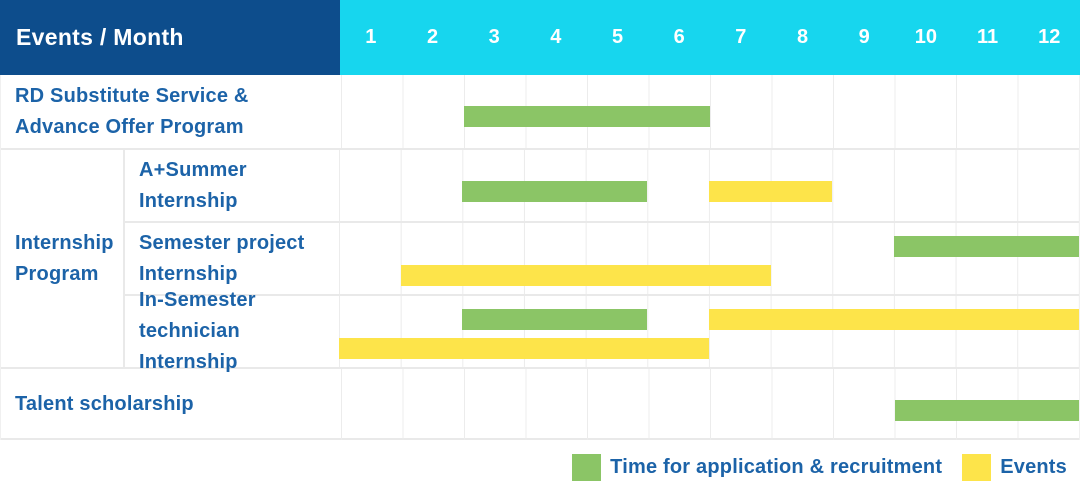  What do you see at coordinates (587, 467) in the screenshot?
I see `green-swatch-icon` at bounding box center [587, 467].